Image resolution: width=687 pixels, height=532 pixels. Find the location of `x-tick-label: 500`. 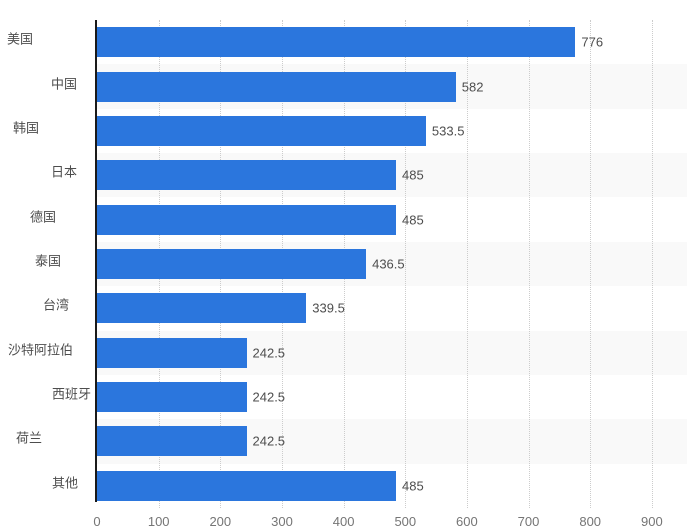

x-tick-label: 500 is located at coordinates (405, 521).